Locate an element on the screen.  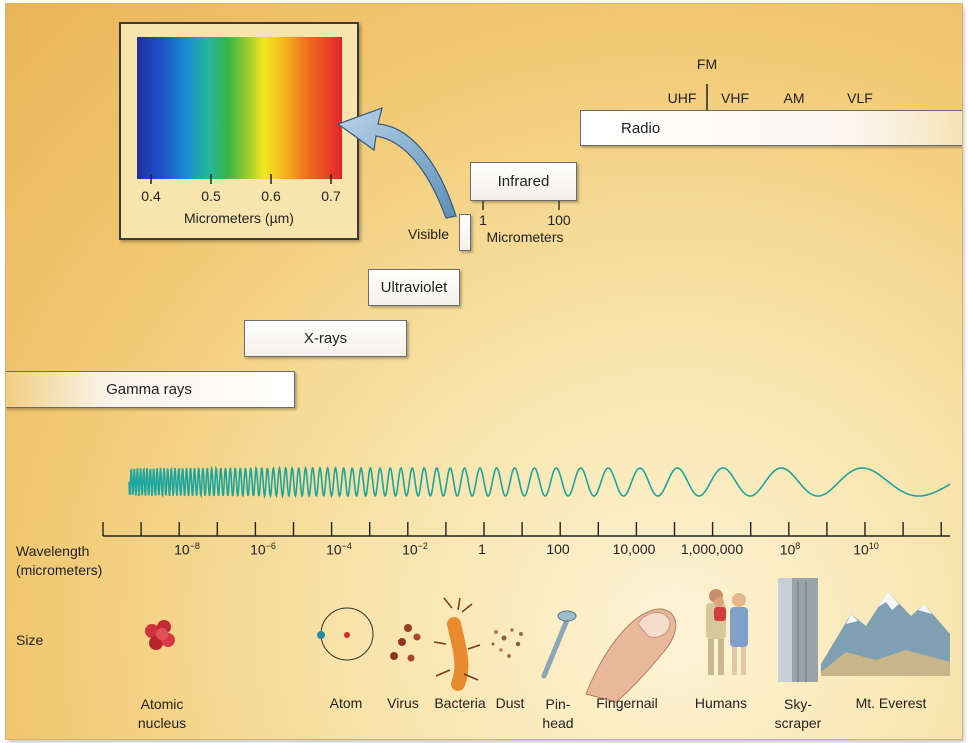
band-label: Infrared is located at coordinates (523, 181).